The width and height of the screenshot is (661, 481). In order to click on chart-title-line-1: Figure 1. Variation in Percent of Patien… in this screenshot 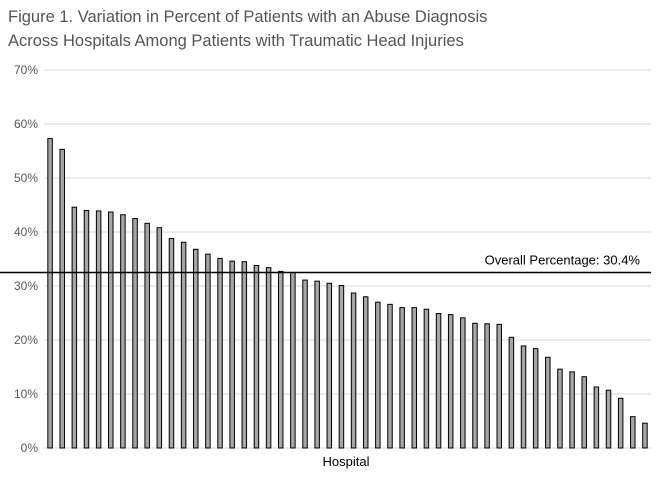, I will do `click(248, 17)`.